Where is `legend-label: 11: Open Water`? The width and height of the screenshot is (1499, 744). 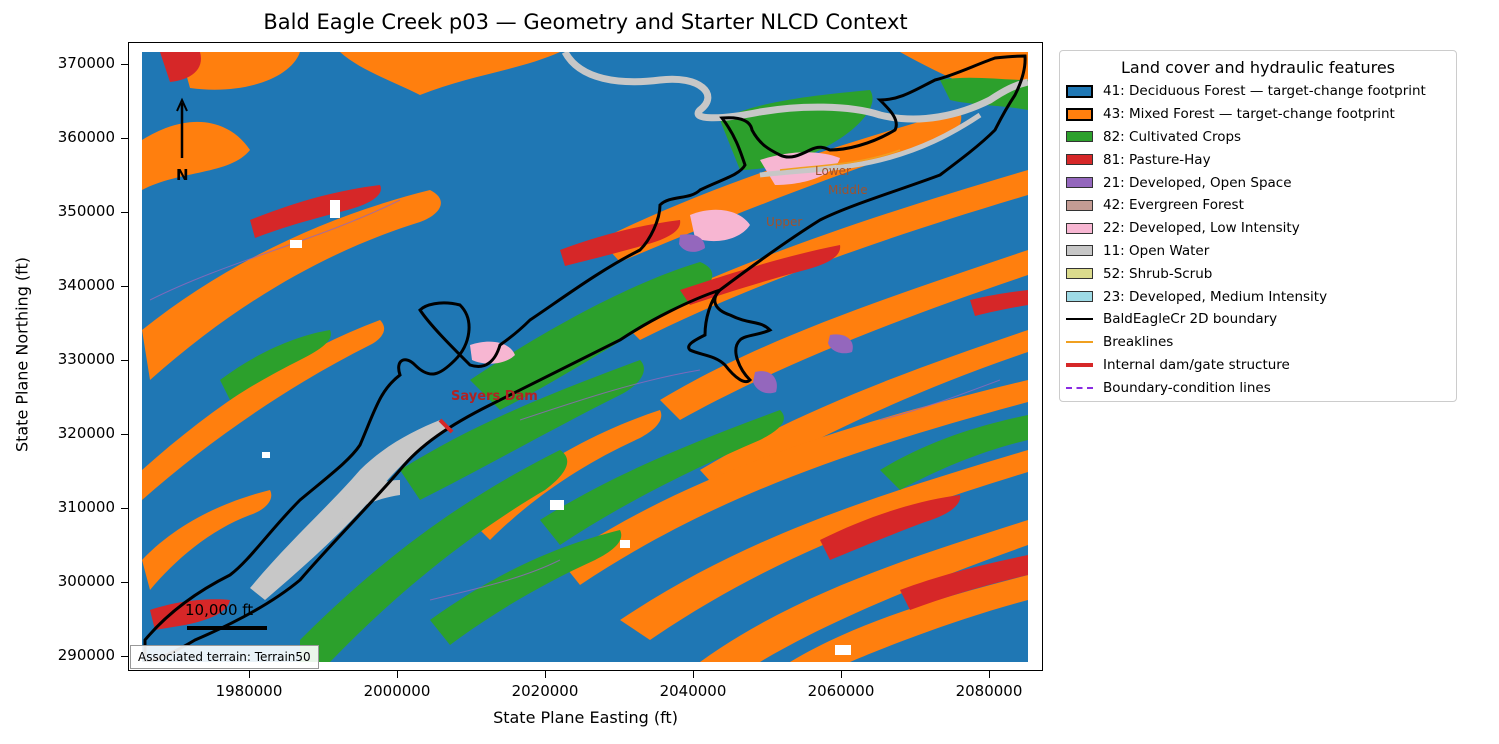
legend-label: 11: Open Water is located at coordinates (1156, 250).